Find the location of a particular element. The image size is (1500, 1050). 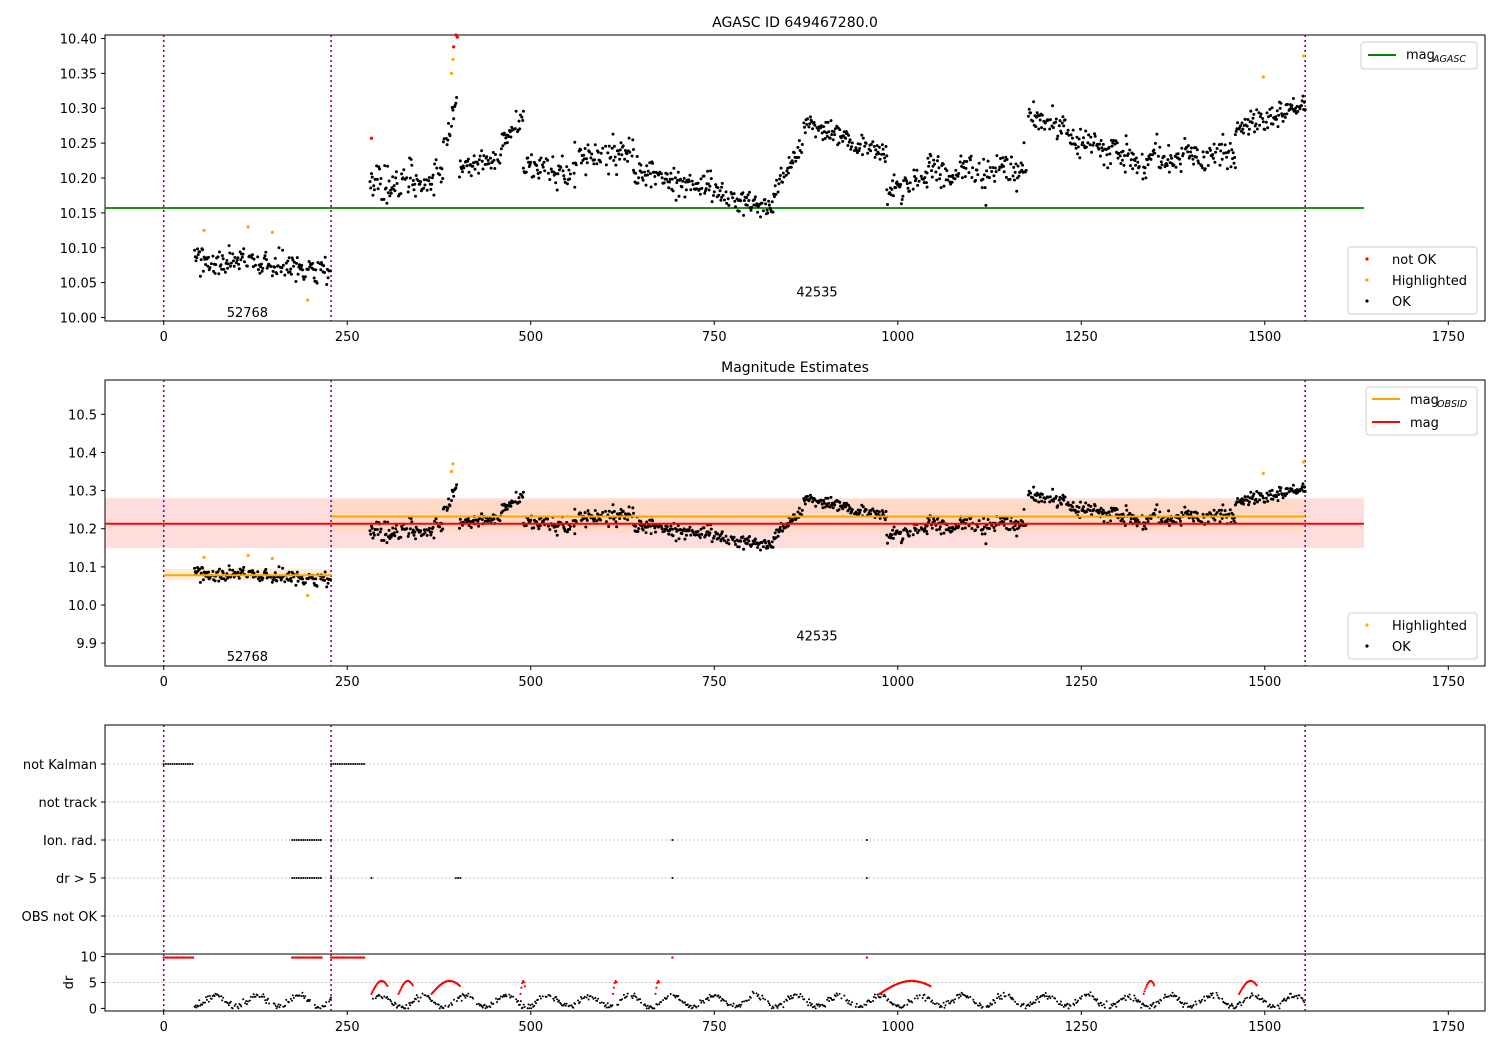

flag-category-label: not Kalman is located at coordinates (60, 765).